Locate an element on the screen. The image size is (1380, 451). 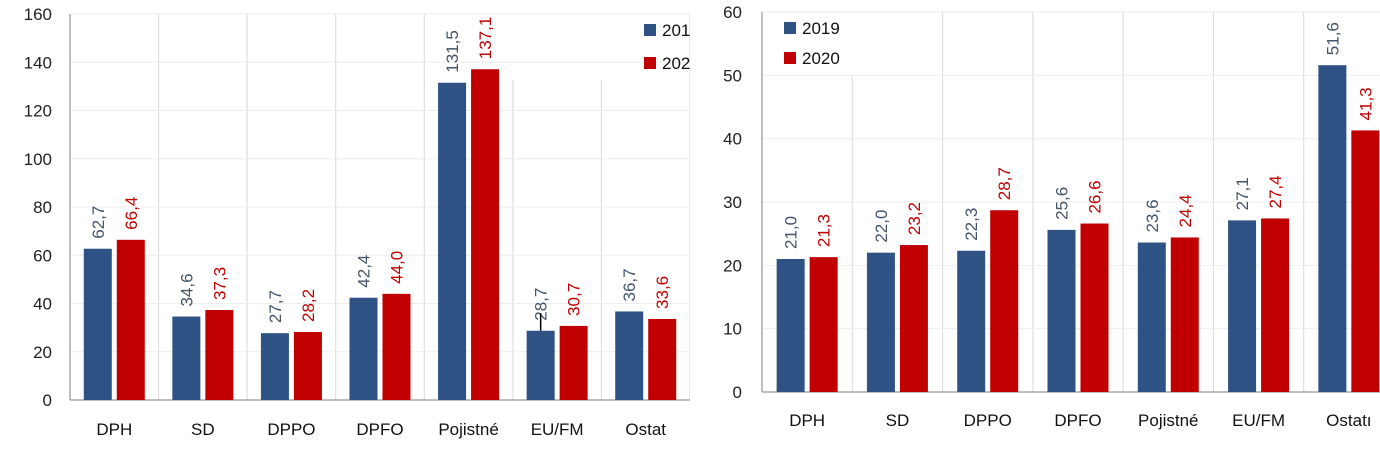
legend-label: 2020 is located at coordinates (821, 58).